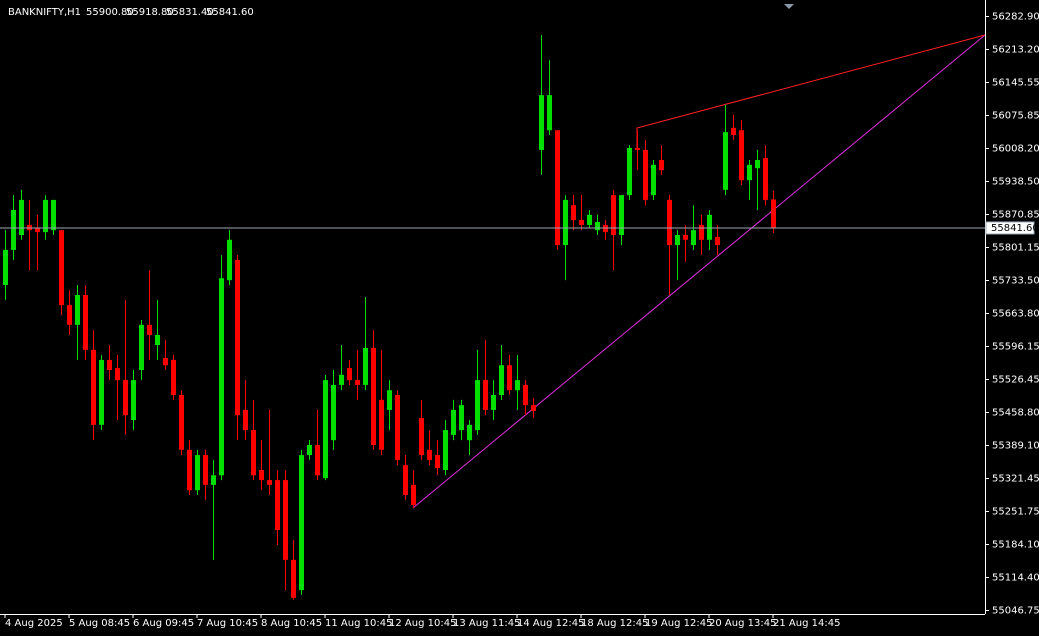 Image resolution: width=1039 pixels, height=636 pixels. I want to click on last-price-label: 55841.60, so click(1015, 228).